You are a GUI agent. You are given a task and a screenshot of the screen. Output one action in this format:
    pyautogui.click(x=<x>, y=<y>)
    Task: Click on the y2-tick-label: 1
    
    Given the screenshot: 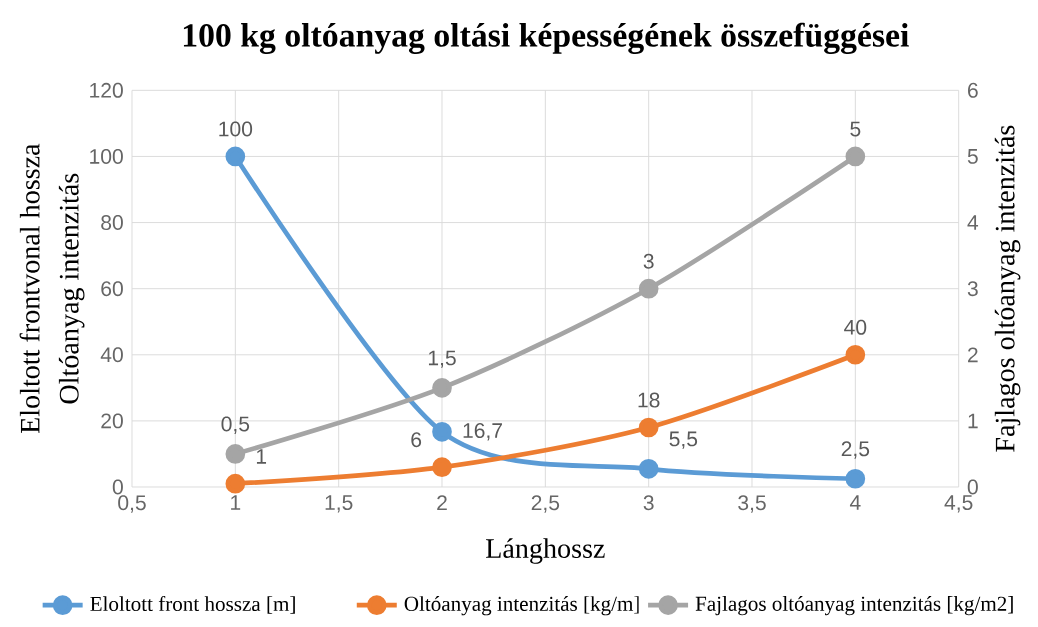 What is the action you would take?
    pyautogui.click(x=973, y=421)
    